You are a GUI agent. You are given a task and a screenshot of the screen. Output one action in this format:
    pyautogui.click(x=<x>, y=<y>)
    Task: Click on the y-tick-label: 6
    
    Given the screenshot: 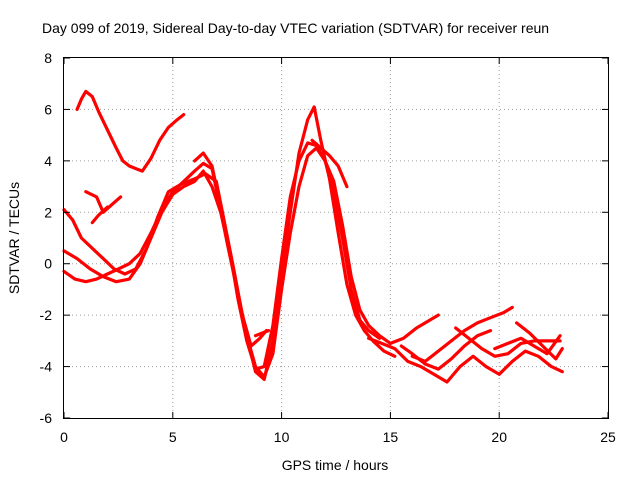 What is the action you would take?
    pyautogui.click(x=48, y=109)
    